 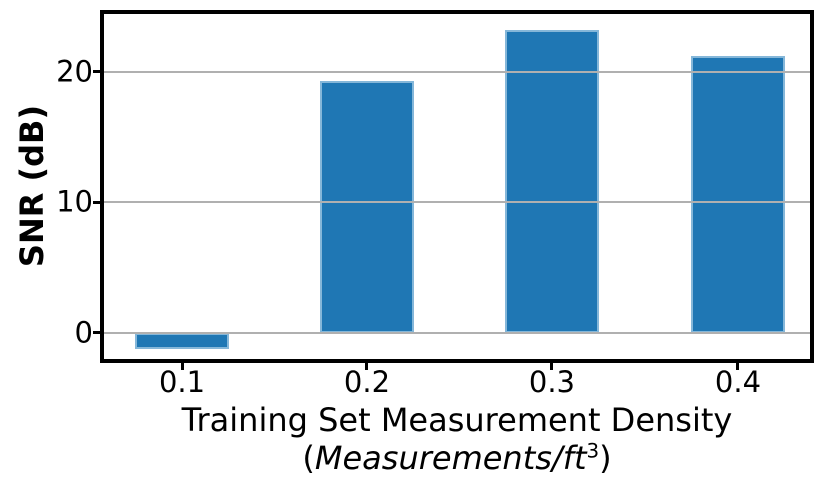 I want to click on bar-0.3, so click(x=552, y=181).